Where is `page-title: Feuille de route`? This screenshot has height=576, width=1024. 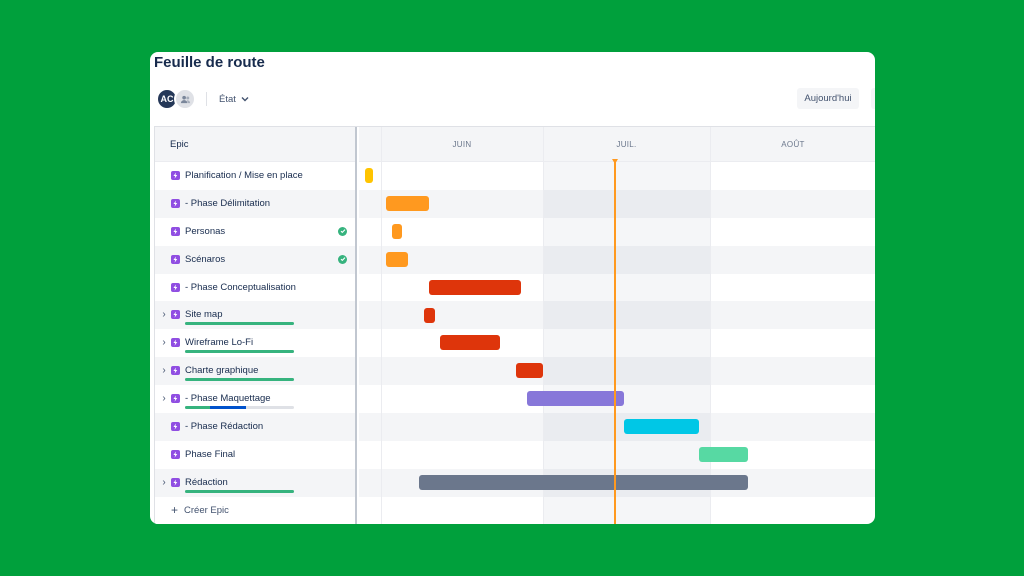
page-title: Feuille de route is located at coordinates (209, 62).